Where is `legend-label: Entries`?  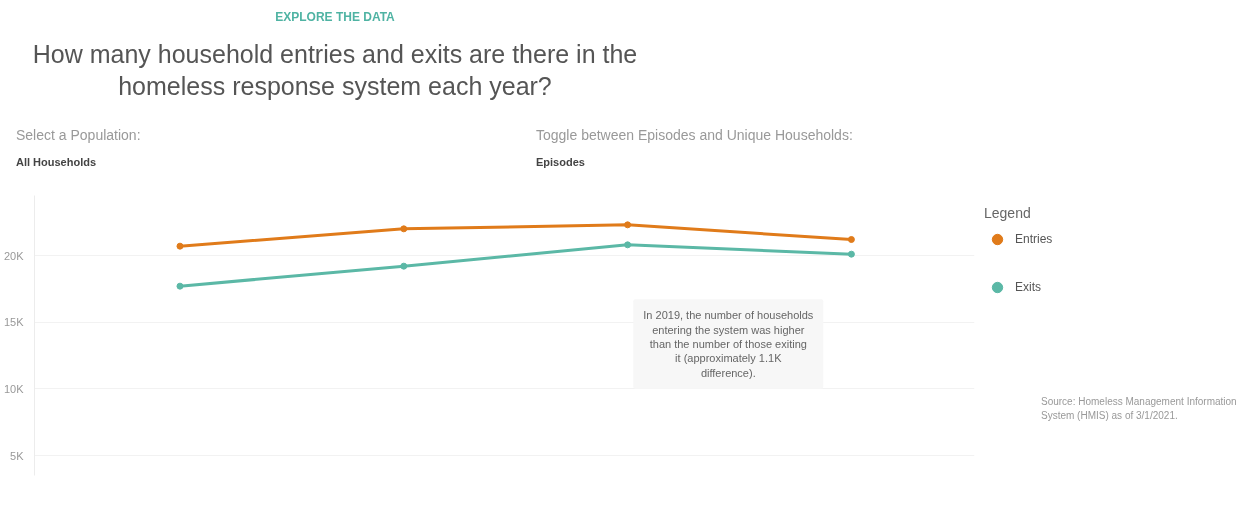
legend-label: Entries is located at coordinates (1034, 239).